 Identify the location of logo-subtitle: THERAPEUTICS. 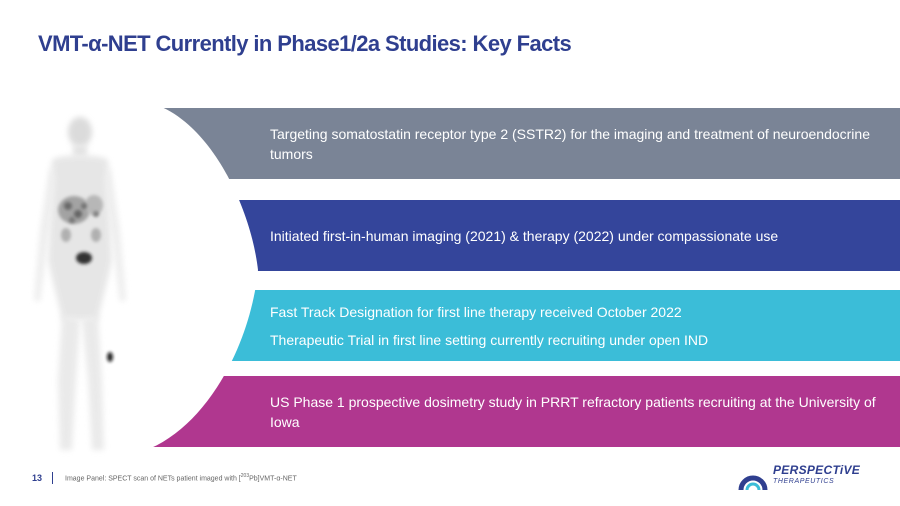
(804, 481).